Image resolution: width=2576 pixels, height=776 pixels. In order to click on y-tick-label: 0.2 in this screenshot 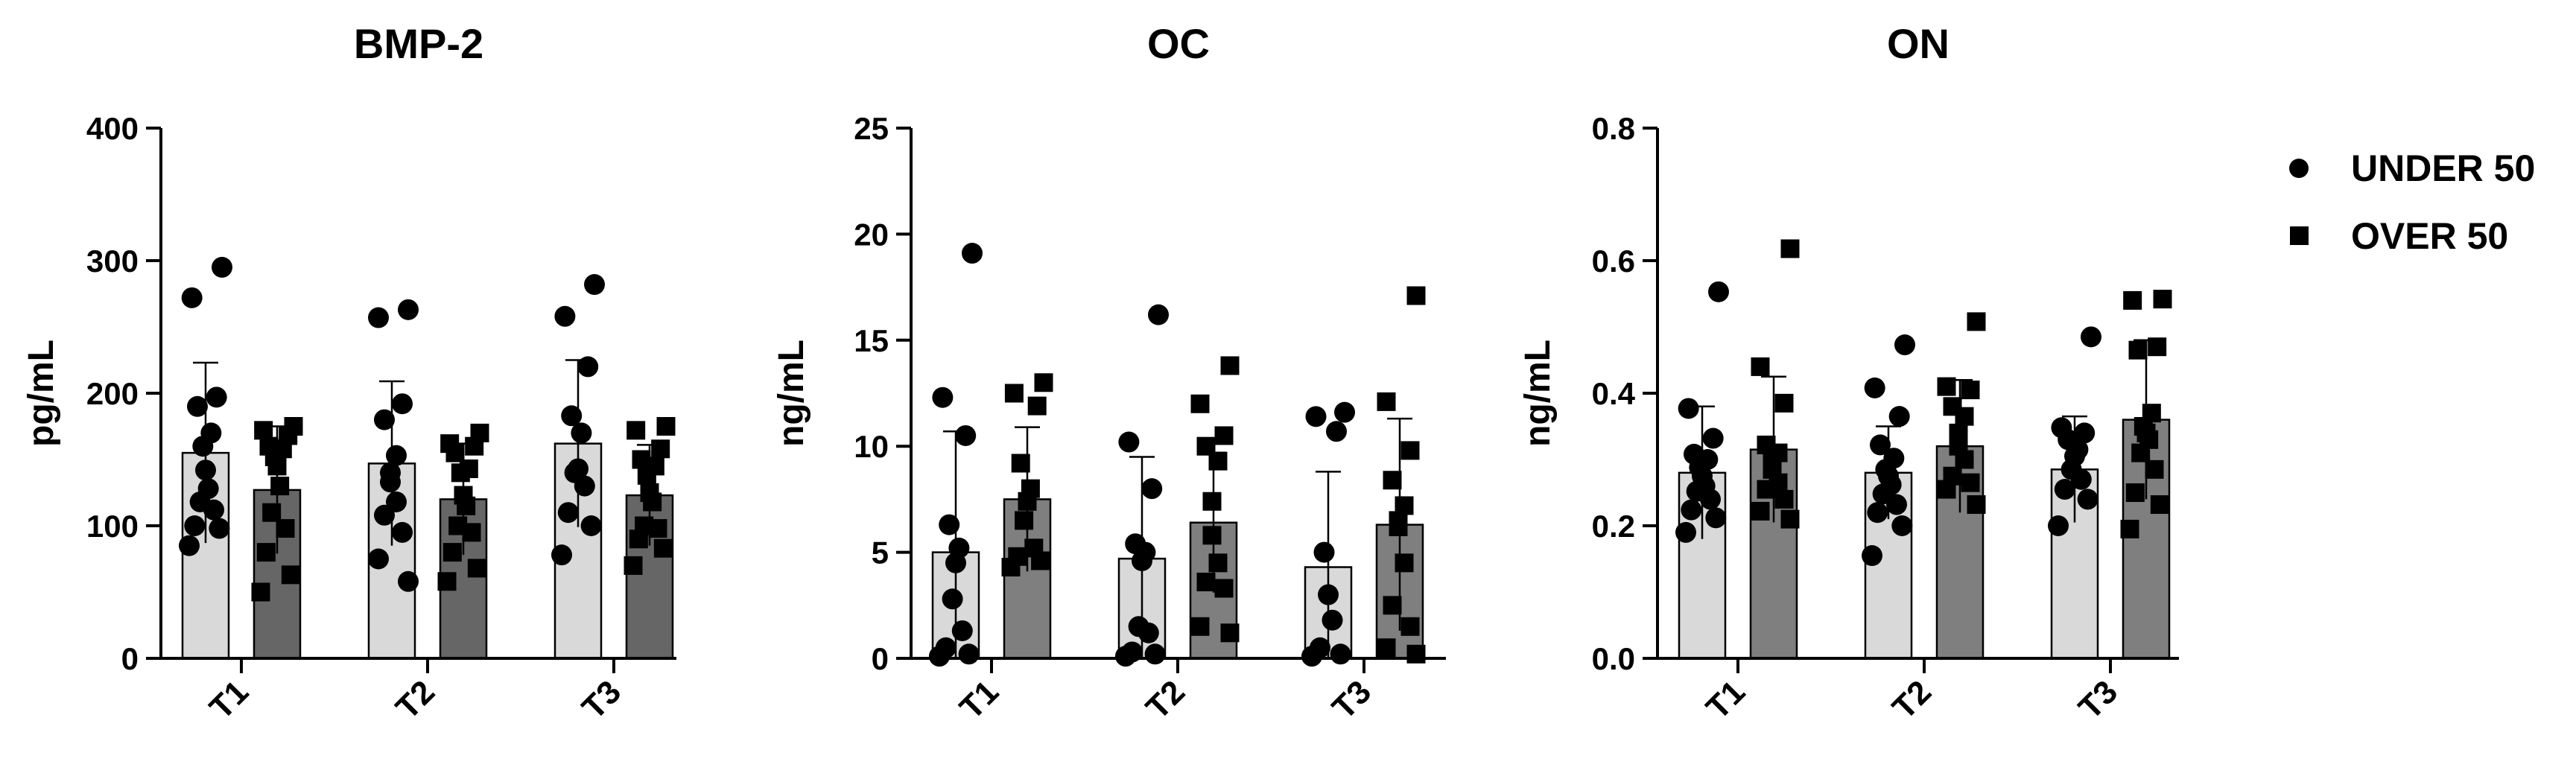, I will do `click(1614, 526)`.